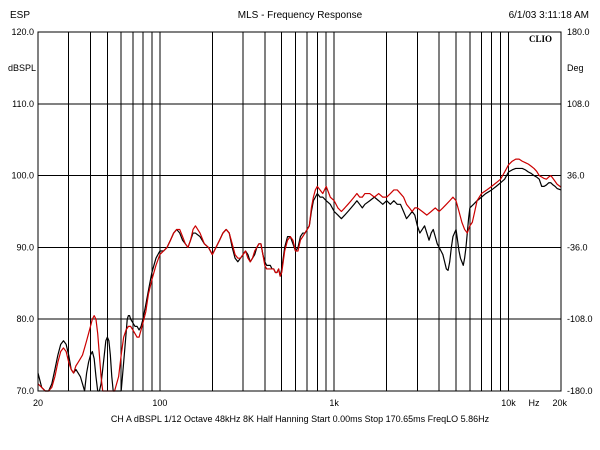  I want to click on x-tick-label: 10k, so click(508, 403).